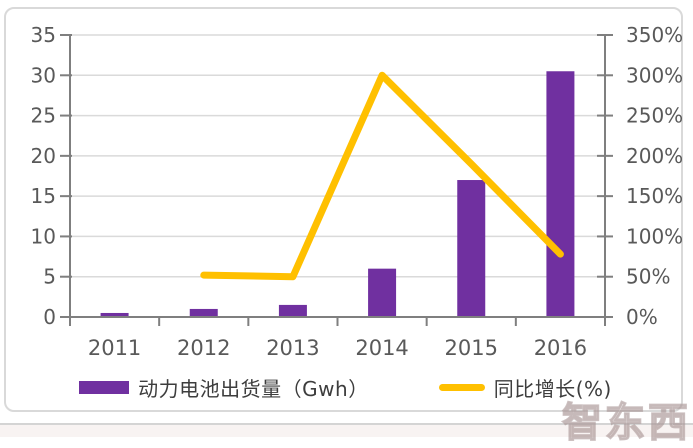  I want to click on x-category-label: 2015, so click(471, 348).